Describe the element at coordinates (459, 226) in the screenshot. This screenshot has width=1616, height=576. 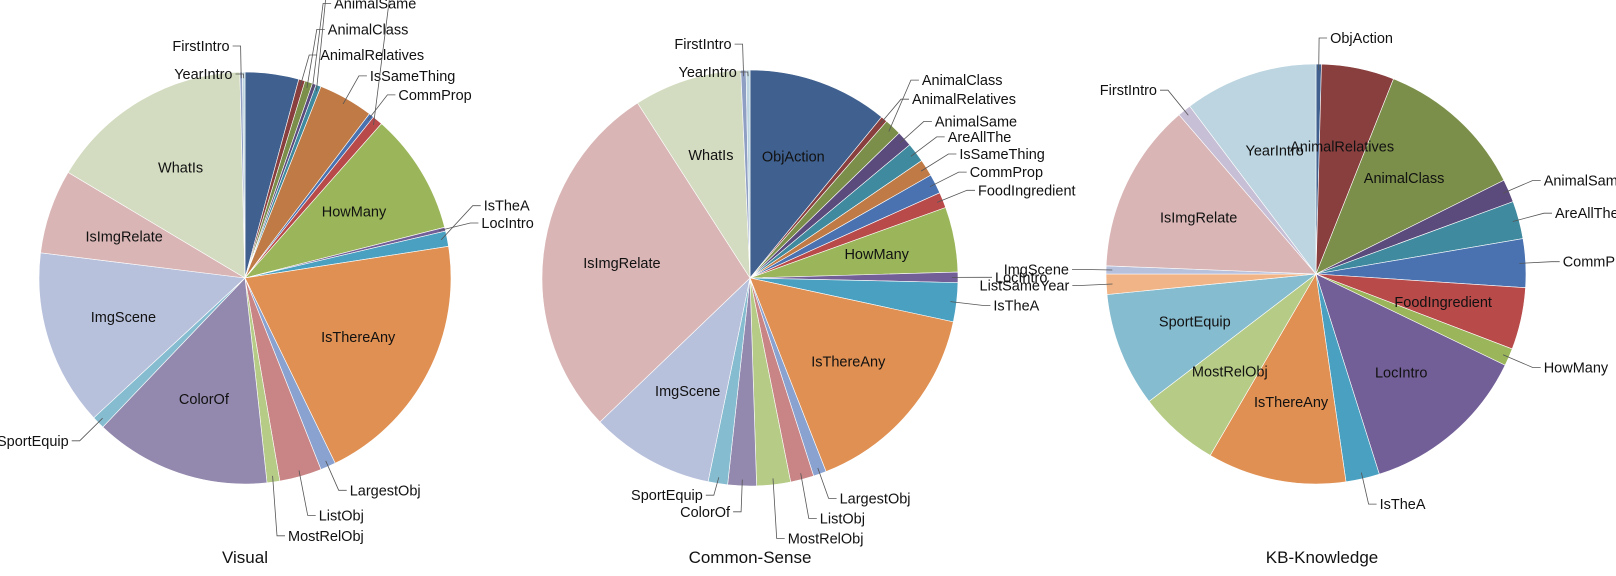
I see `leader-line-loc-intro` at that location.